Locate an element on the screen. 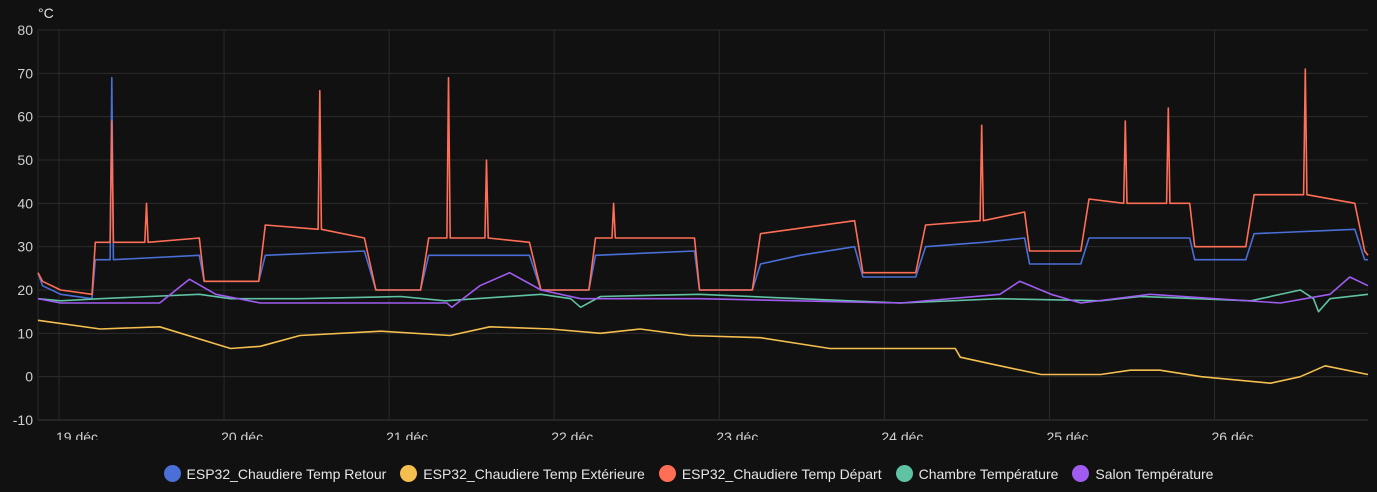 The width and height of the screenshot is (1377, 492). legend-label: Salon Température is located at coordinates (1154, 473).